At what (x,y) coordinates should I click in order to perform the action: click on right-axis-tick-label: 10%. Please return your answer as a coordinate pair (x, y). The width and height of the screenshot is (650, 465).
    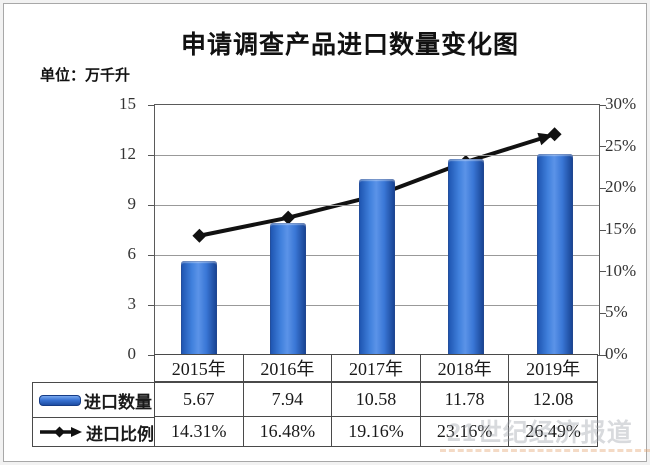
    Looking at the image, I should click on (621, 270).